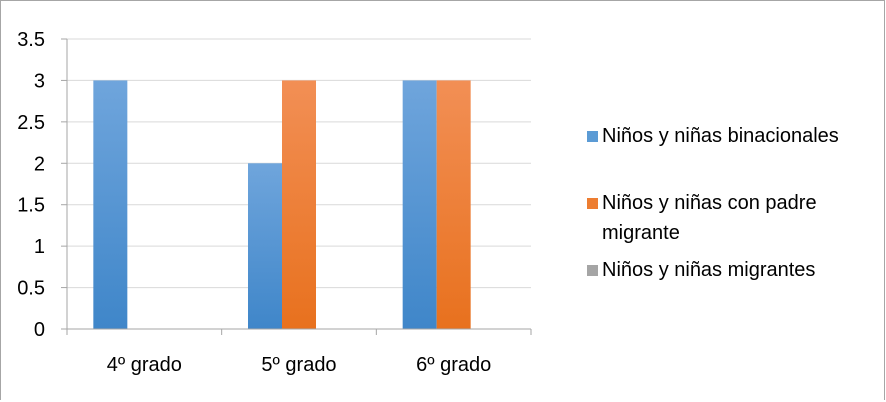 This screenshot has height=402, width=886. I want to click on x-tick-label: 4º grado, so click(144, 365).